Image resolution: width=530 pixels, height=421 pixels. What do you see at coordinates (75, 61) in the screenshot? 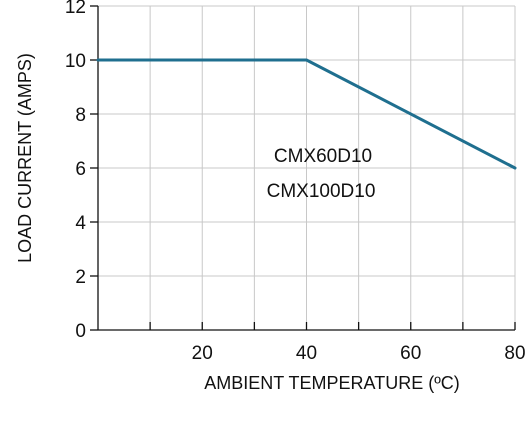
I see `y-tick-label-10: 10` at bounding box center [75, 61].